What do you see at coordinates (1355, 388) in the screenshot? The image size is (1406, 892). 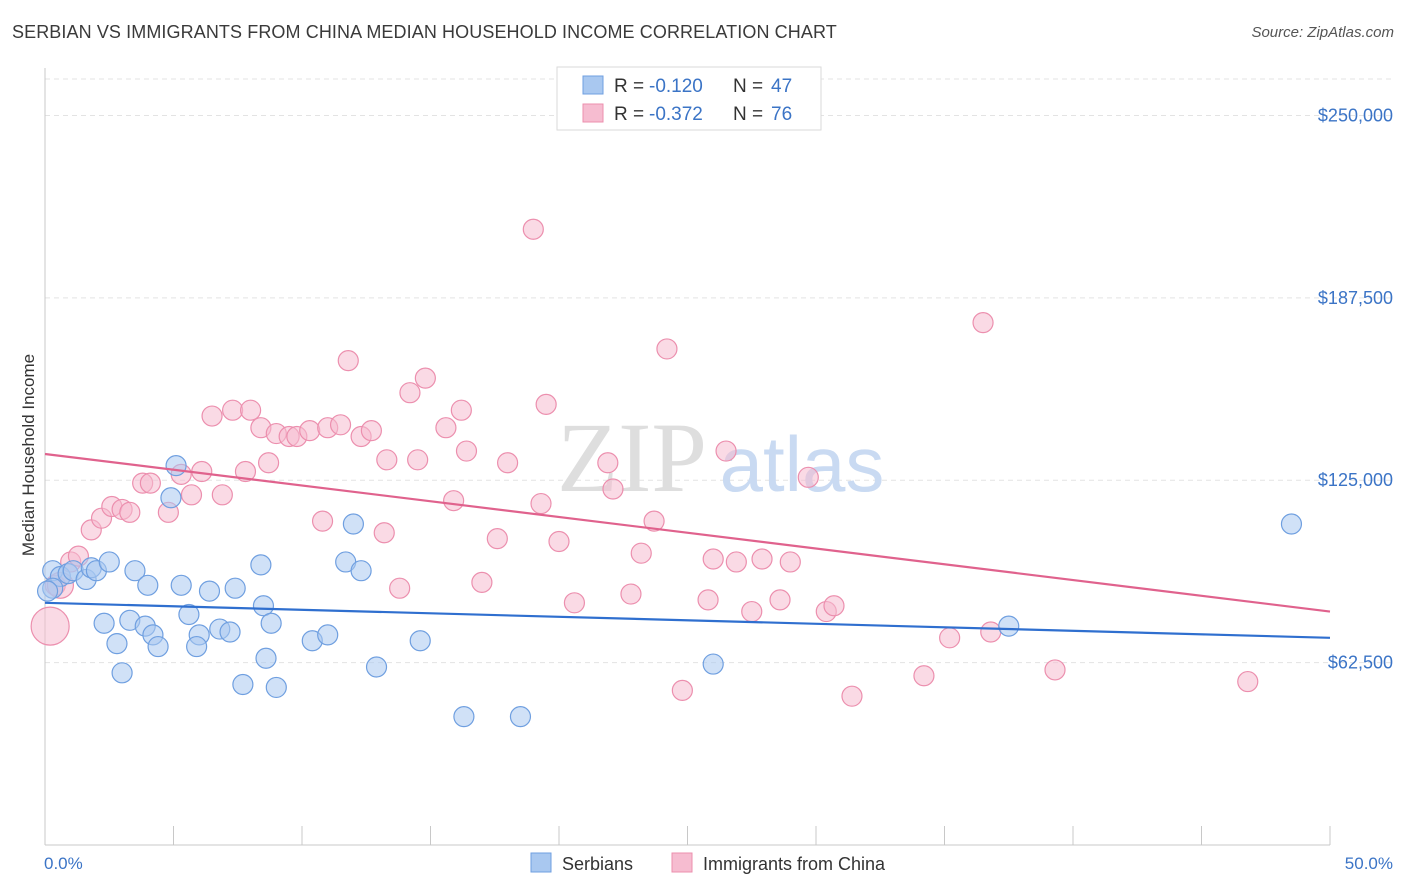 I see `y-tick-labels: $62,500 $125,000 $187,500 $250,000` at bounding box center [1355, 388].